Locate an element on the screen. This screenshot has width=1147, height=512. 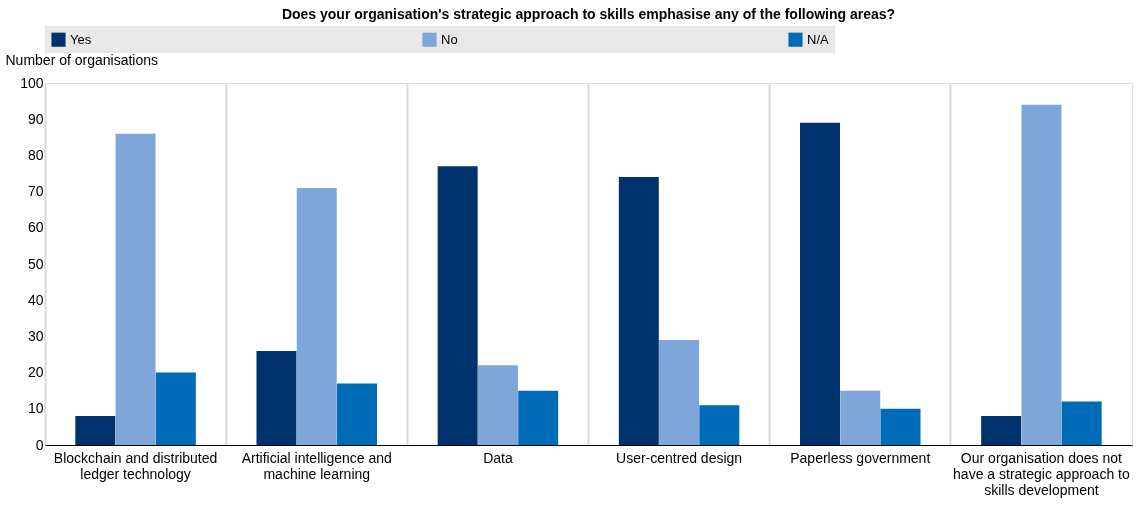
y-tick-label: 50 is located at coordinates (35, 263).